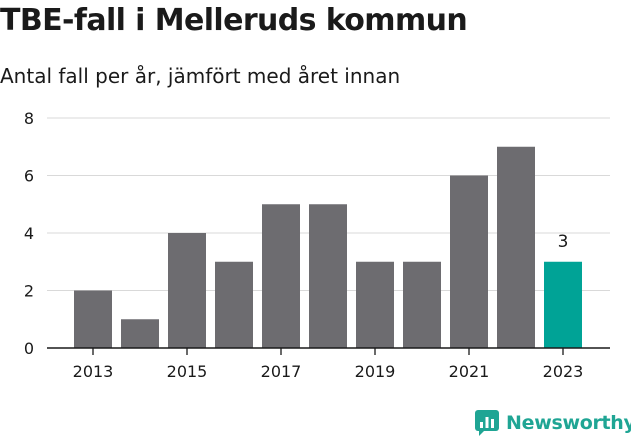 The image size is (631, 439). Describe the element at coordinates (29, 118) in the screenshot. I see `y-tick-label: 8` at that location.